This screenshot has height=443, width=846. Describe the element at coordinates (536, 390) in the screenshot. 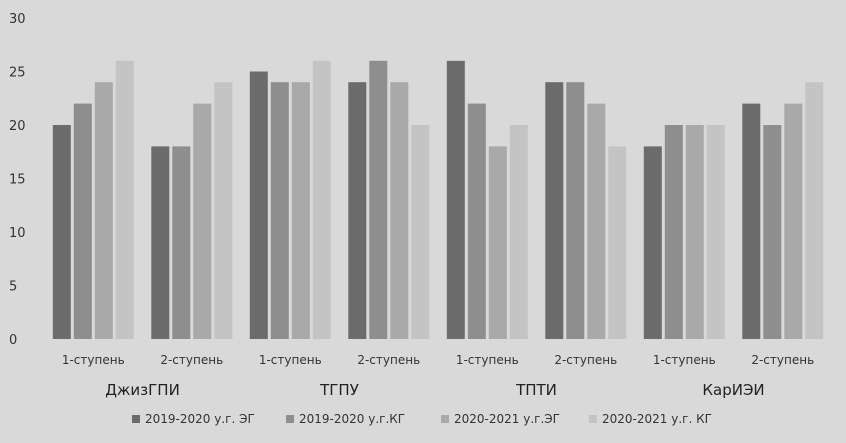

I see `x-group-label: ТПТИ` at that location.